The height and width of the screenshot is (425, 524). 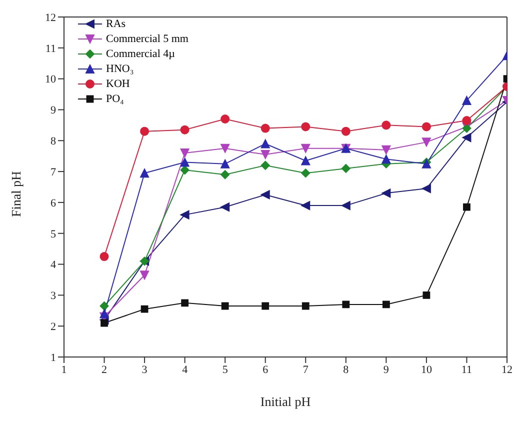 What do you see at coordinates (50, 18) in the screenshot?
I see `y-tick-label: 12` at bounding box center [50, 18].